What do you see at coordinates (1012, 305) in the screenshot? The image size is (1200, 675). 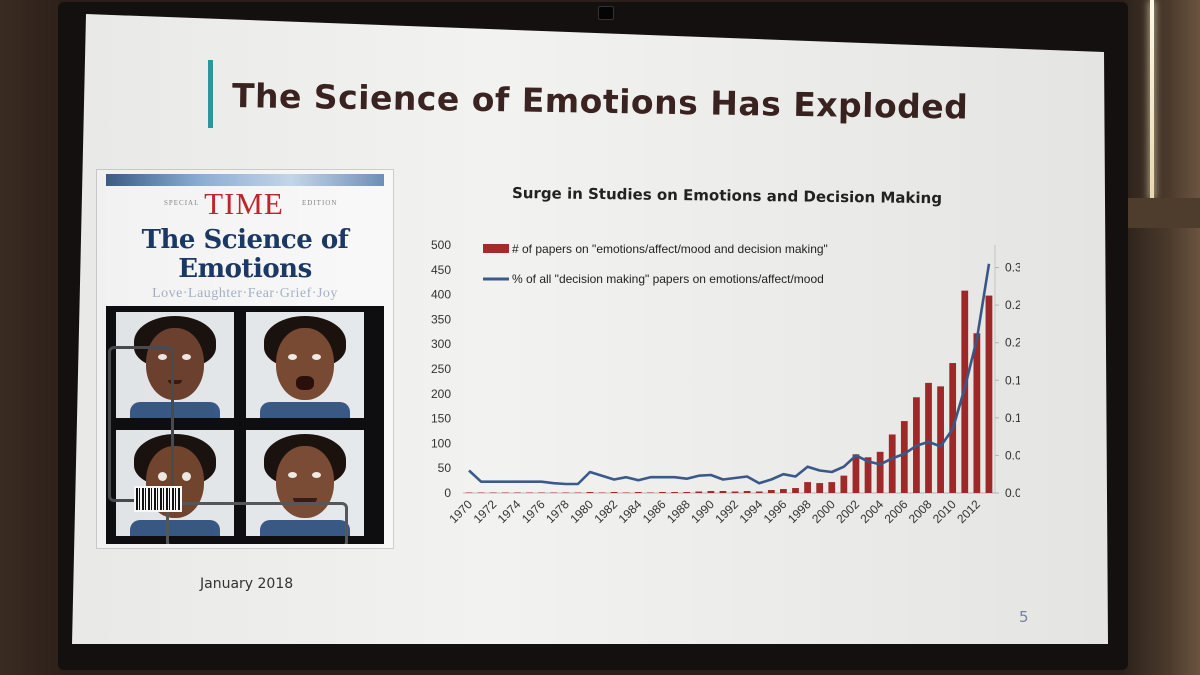 I see `y2-tick-label: 0.25%` at bounding box center [1012, 305].